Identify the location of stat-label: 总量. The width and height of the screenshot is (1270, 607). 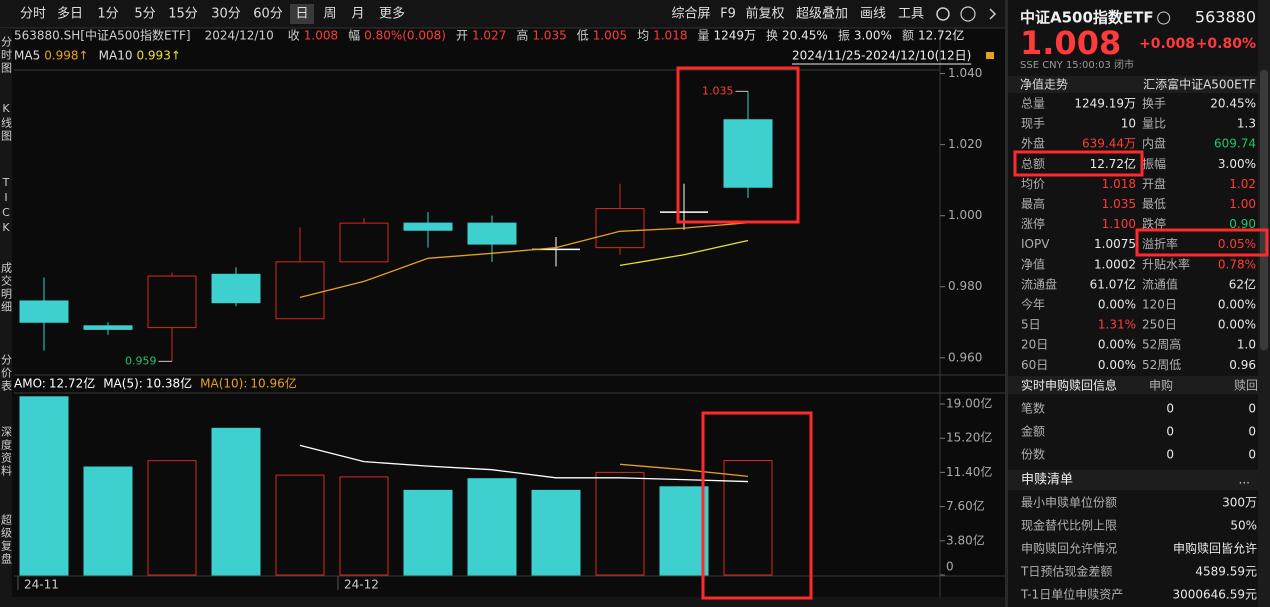
(1033, 104).